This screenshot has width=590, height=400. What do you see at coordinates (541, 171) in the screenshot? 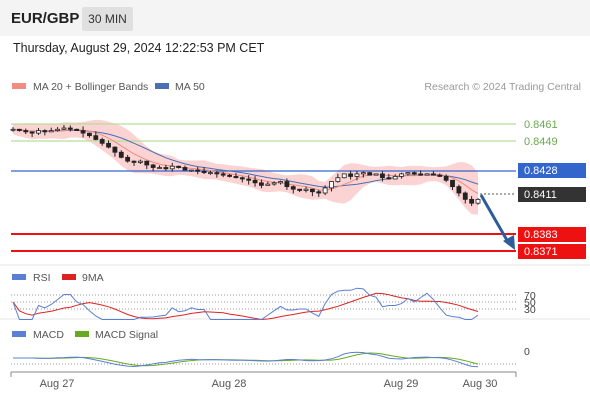
I see `level-label-2: 0.8428` at bounding box center [541, 171].